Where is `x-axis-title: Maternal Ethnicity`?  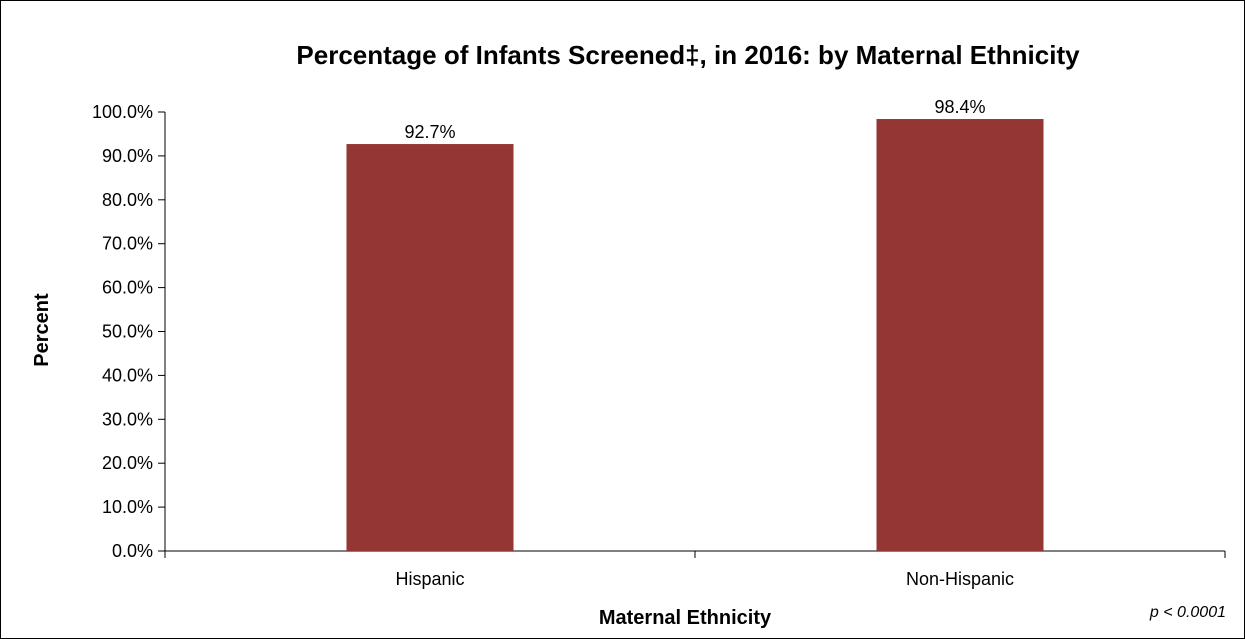
x-axis-title: Maternal Ethnicity is located at coordinates (685, 618).